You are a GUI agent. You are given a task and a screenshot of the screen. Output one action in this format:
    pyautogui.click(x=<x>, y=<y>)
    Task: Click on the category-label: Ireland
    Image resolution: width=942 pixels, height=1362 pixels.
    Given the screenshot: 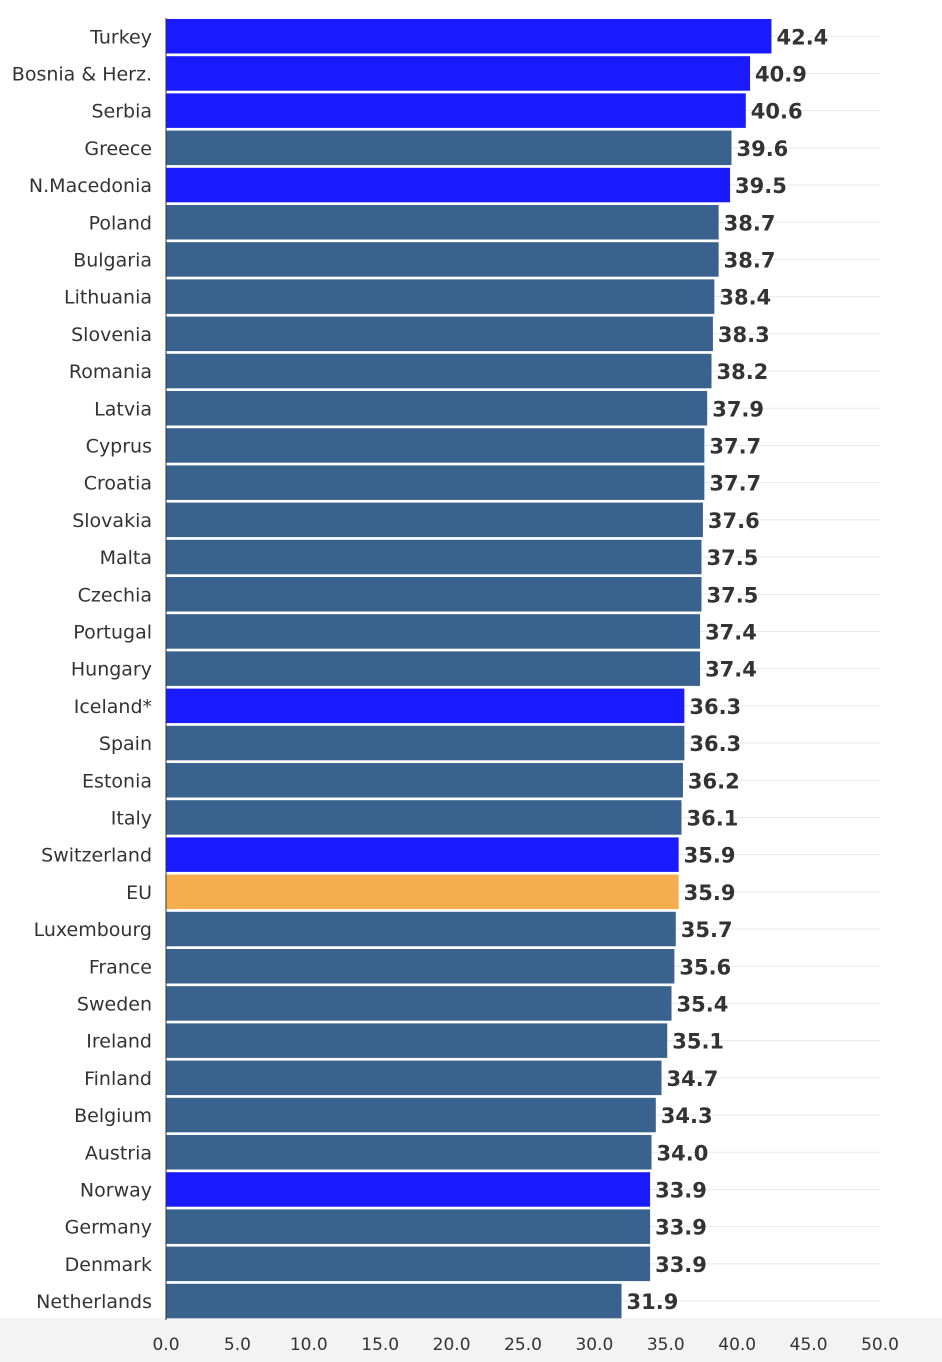 What is the action you would take?
    pyautogui.click(x=119, y=1042)
    